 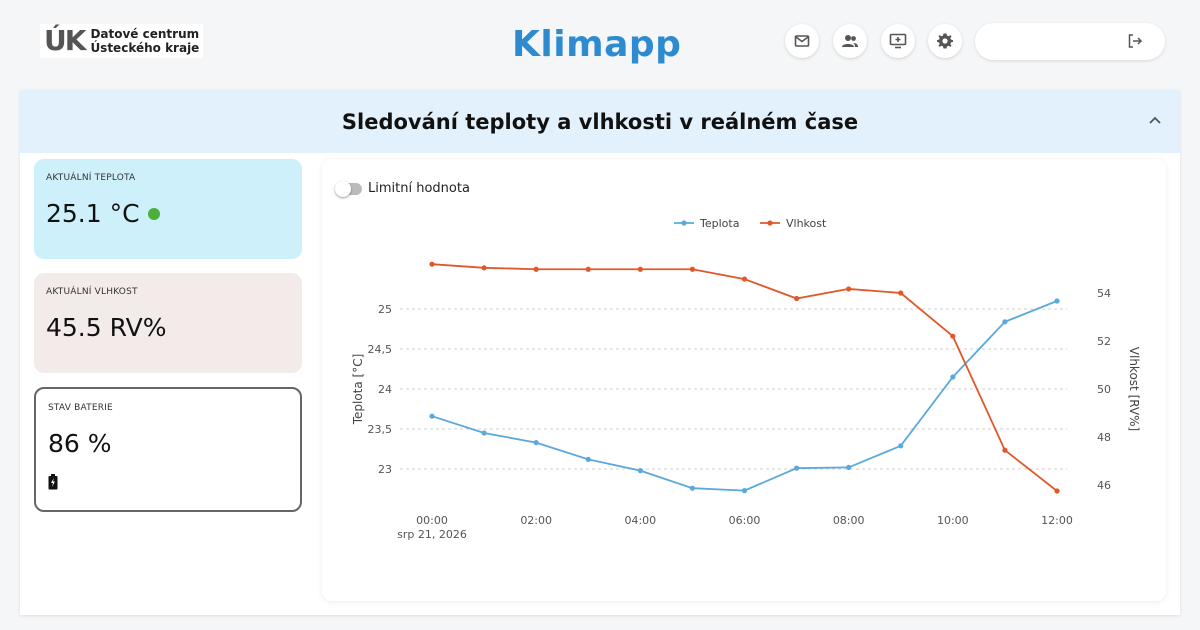 What do you see at coordinates (640, 520) in the screenshot?
I see `x-tick-label: 04:00` at bounding box center [640, 520].